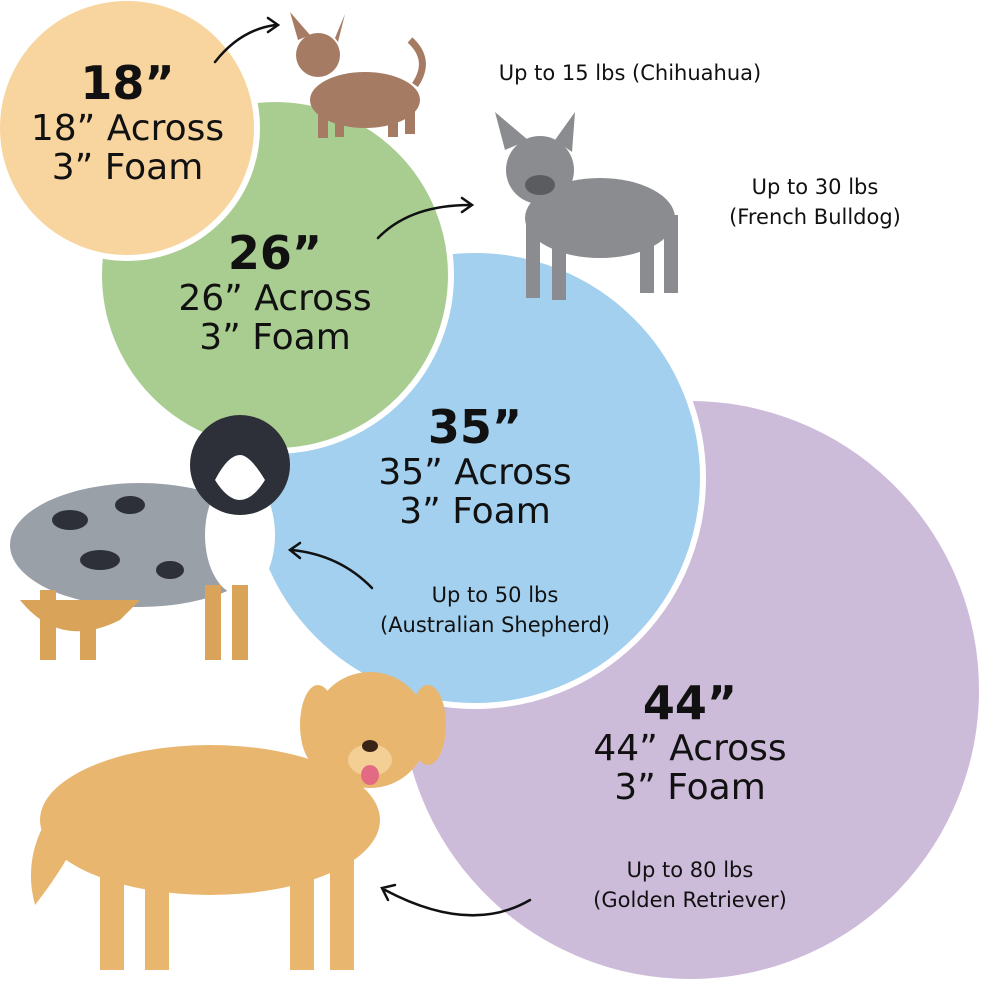 The height and width of the screenshot is (1000, 1000). Describe the element at coordinates (495, 610) in the screenshot. I see `bed-35-capacity: Up to 50 lbs (Australian Shepherd)` at that location.